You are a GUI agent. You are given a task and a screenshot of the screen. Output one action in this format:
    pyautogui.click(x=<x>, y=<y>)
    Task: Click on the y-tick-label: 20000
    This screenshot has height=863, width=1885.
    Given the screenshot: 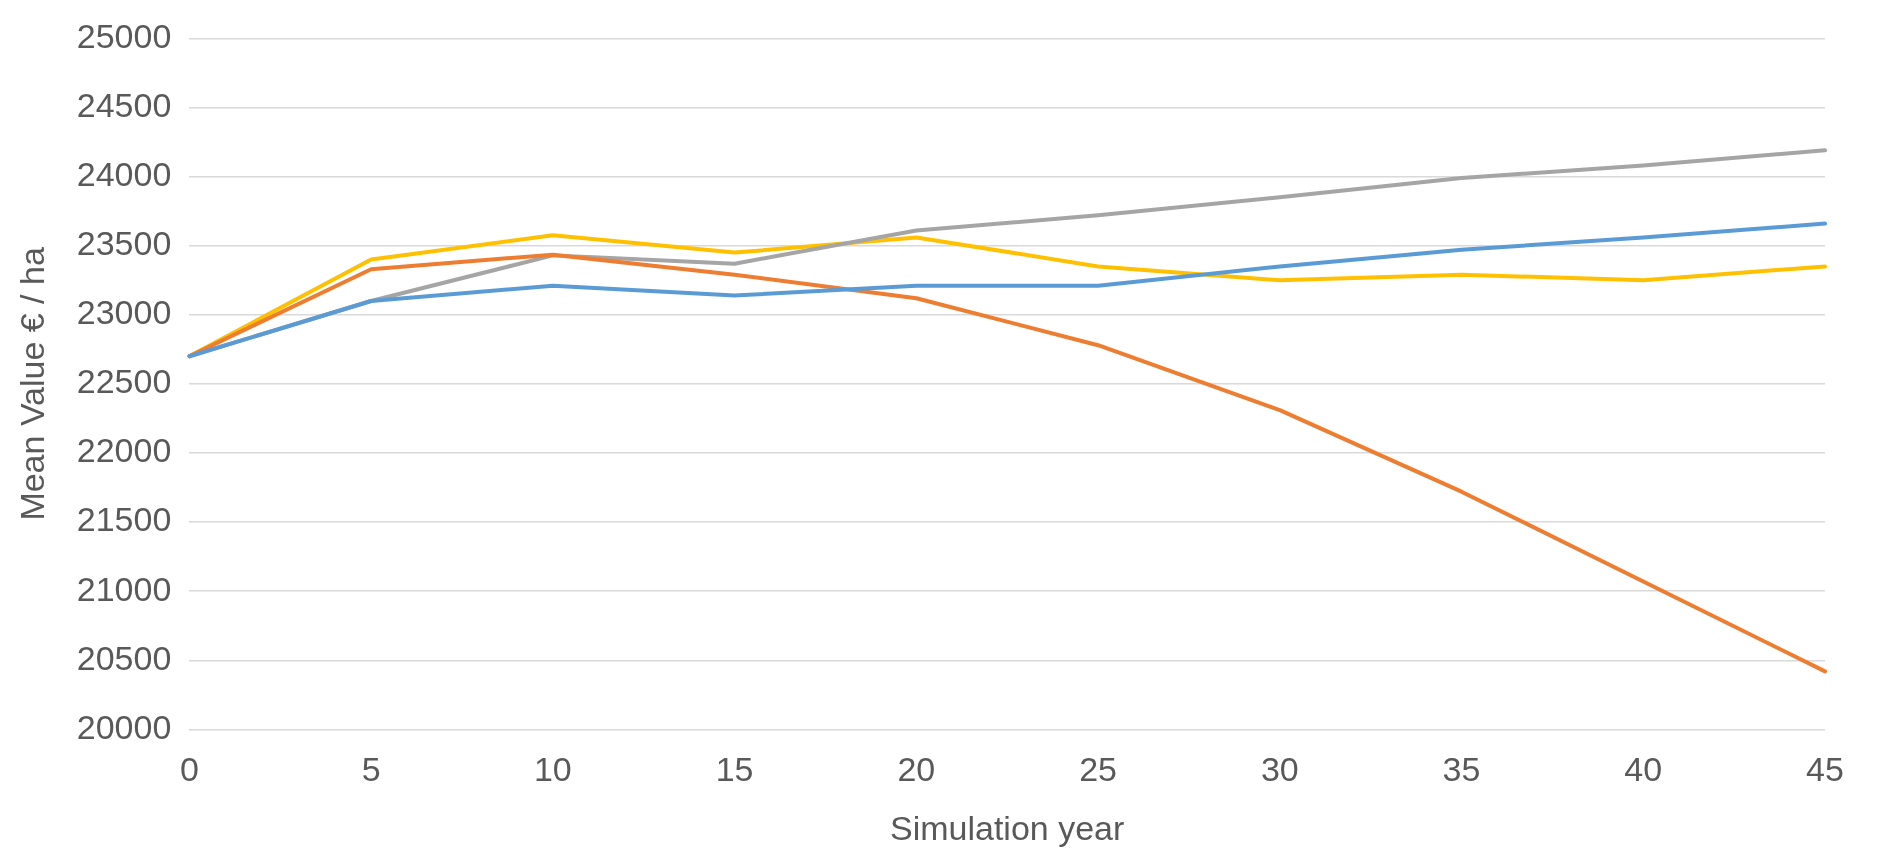 What is the action you would take?
    pyautogui.click(x=124, y=726)
    